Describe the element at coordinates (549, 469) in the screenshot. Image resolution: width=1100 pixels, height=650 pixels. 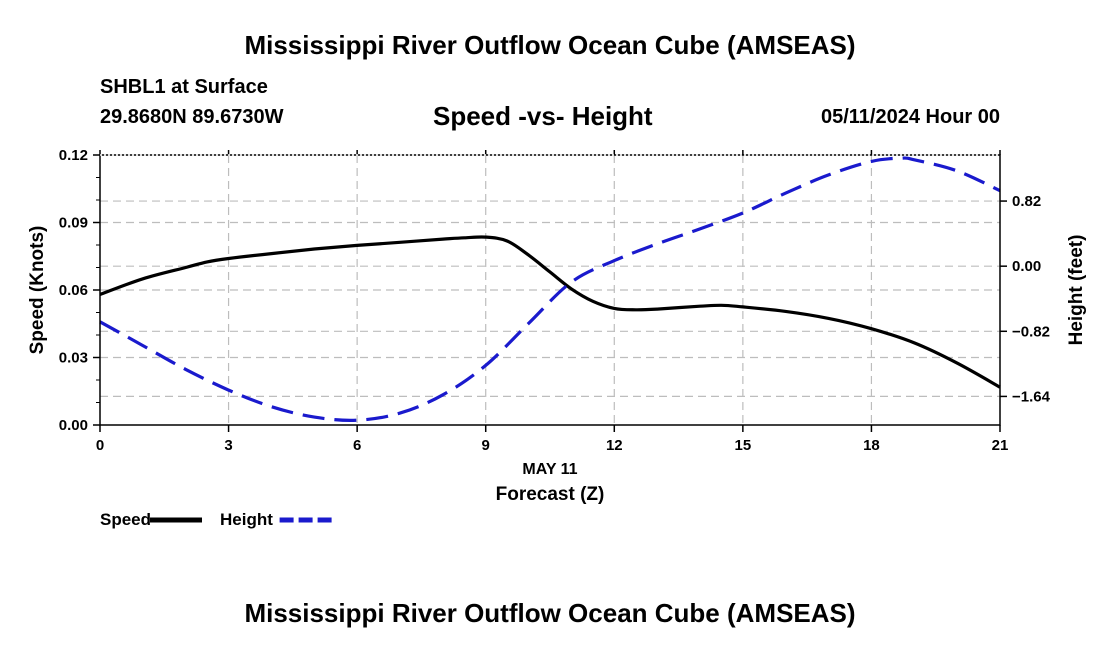
I see `x-axis-date-label: MAY 11` at that location.